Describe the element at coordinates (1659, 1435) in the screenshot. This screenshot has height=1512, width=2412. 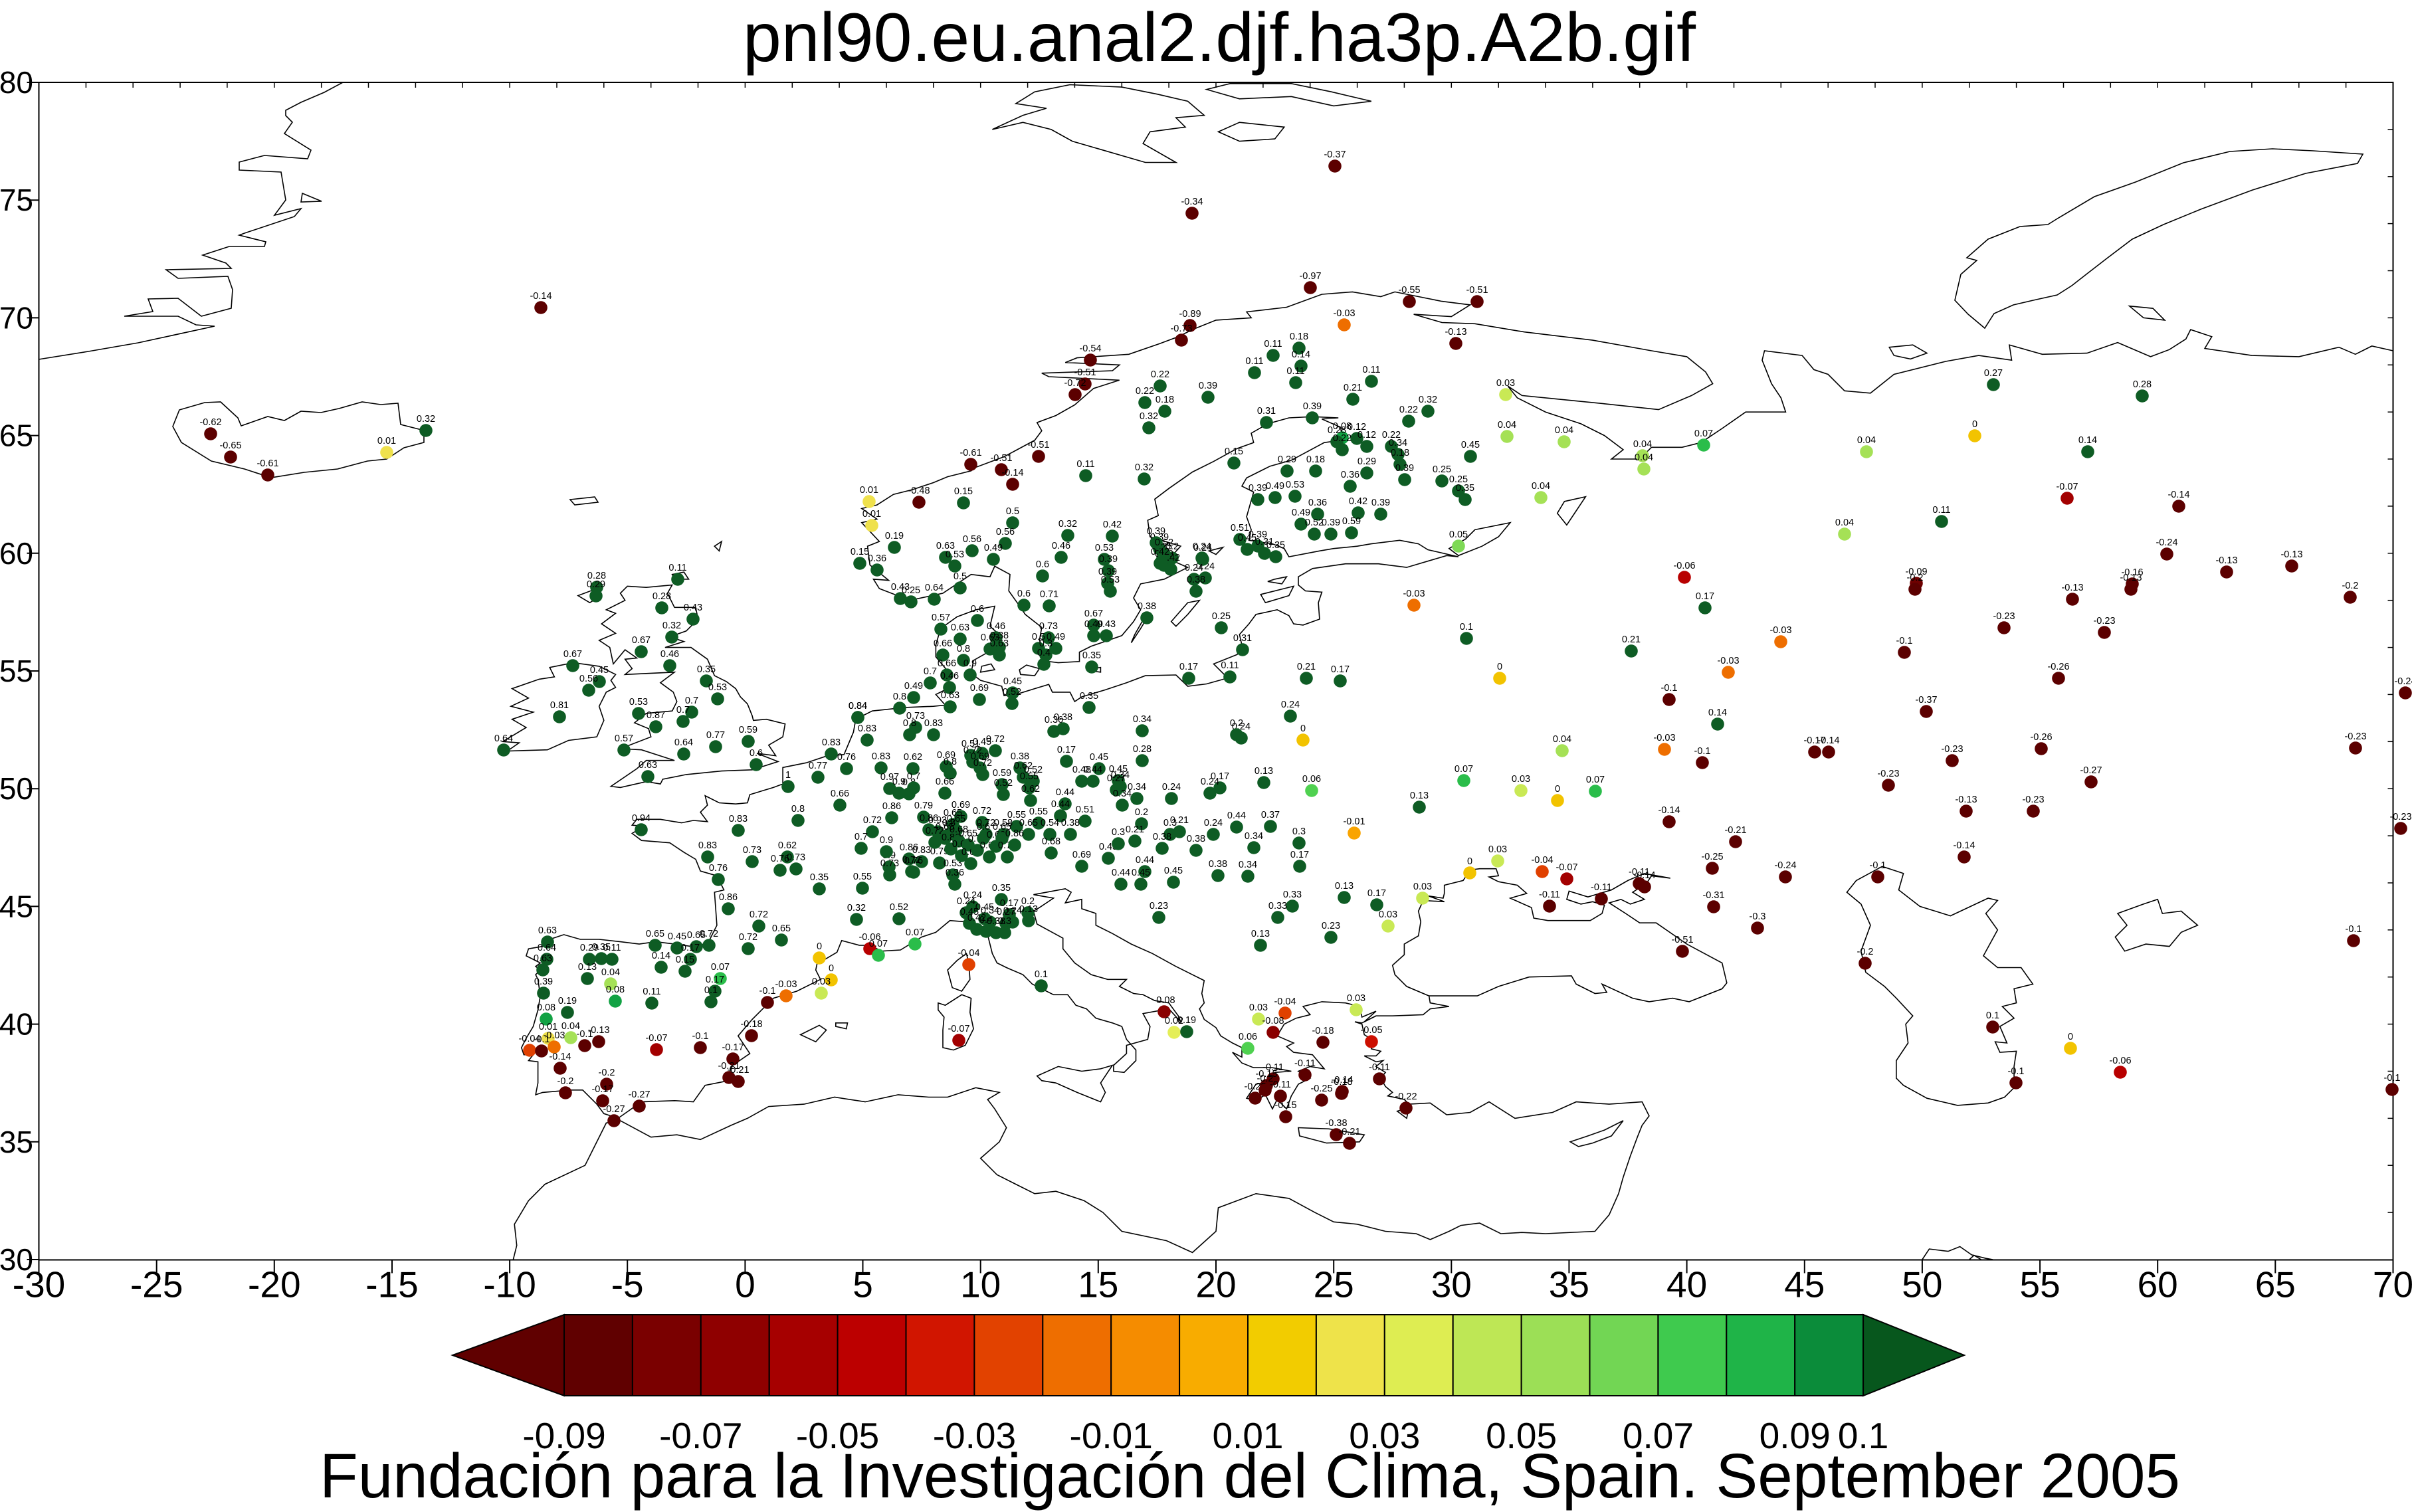
I see `svg-text: 0.07` at that location.